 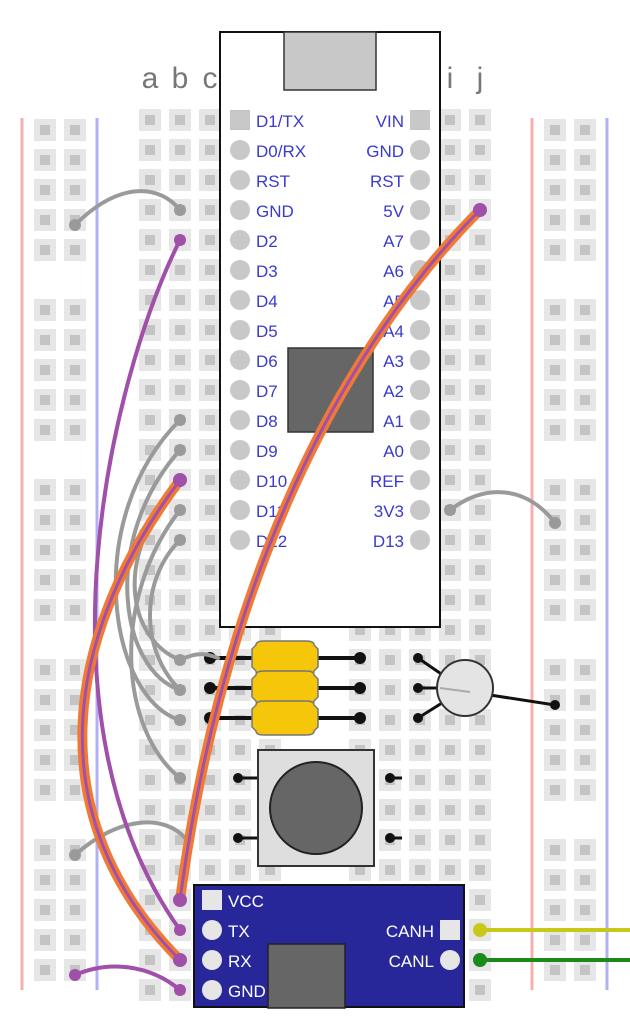 What do you see at coordinates (410, 931) in the screenshot?
I see `can-pin-label: CANH` at bounding box center [410, 931].